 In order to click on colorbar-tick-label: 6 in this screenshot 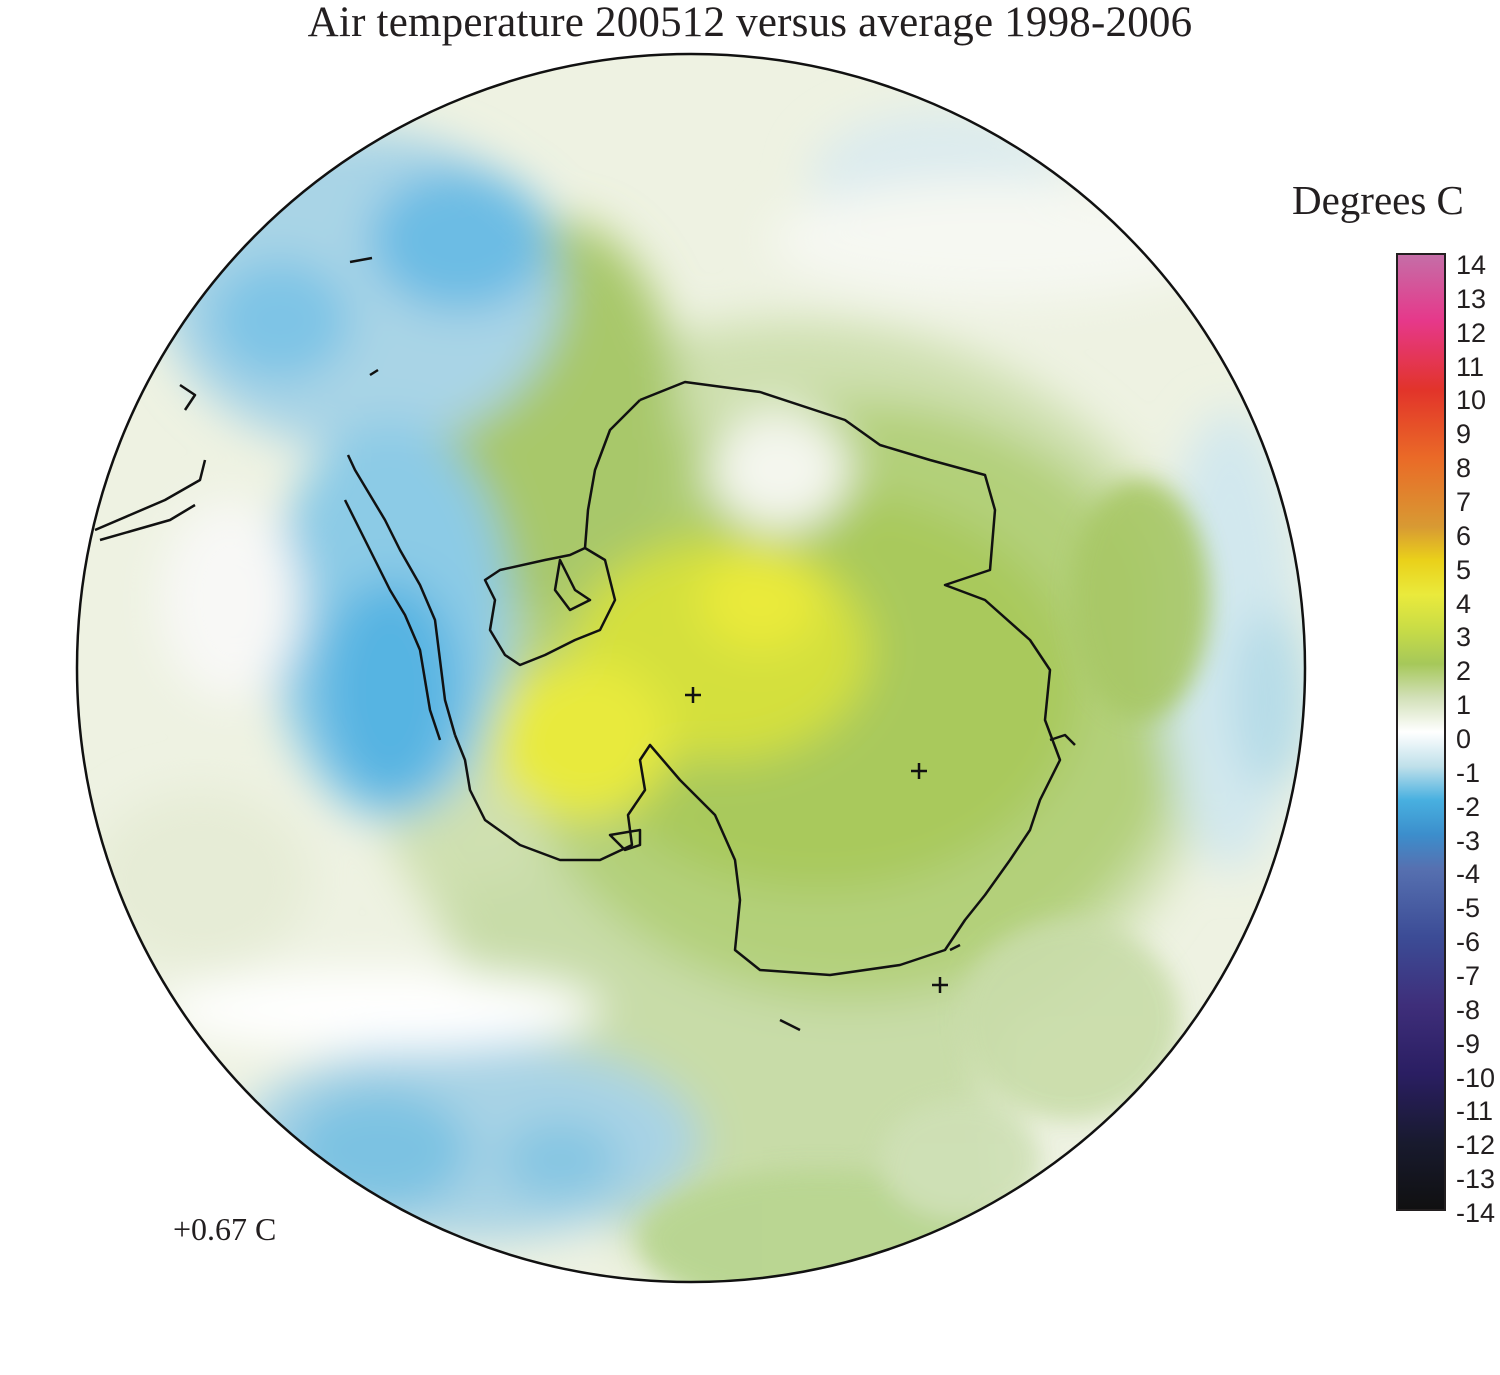, I will do `click(1464, 535)`.